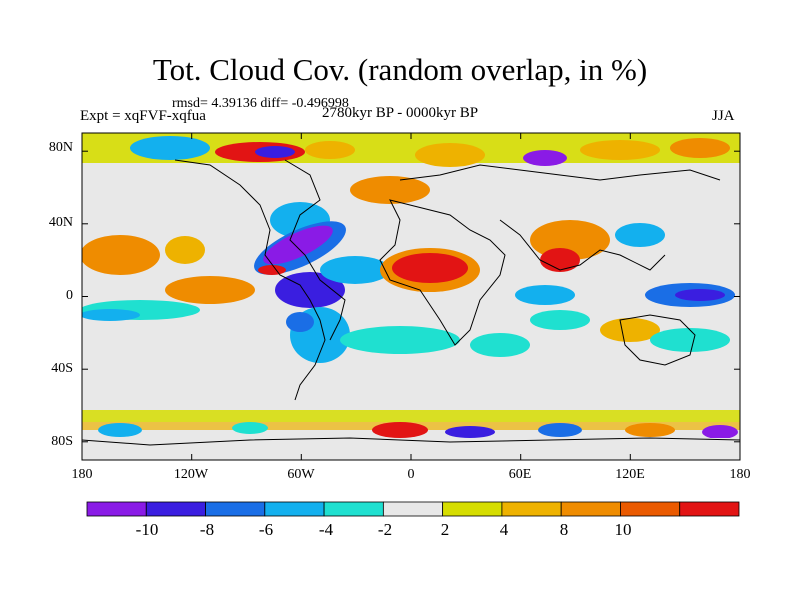  What do you see at coordinates (445, 529) in the screenshot?
I see `colorbar-label: 2` at bounding box center [445, 529].